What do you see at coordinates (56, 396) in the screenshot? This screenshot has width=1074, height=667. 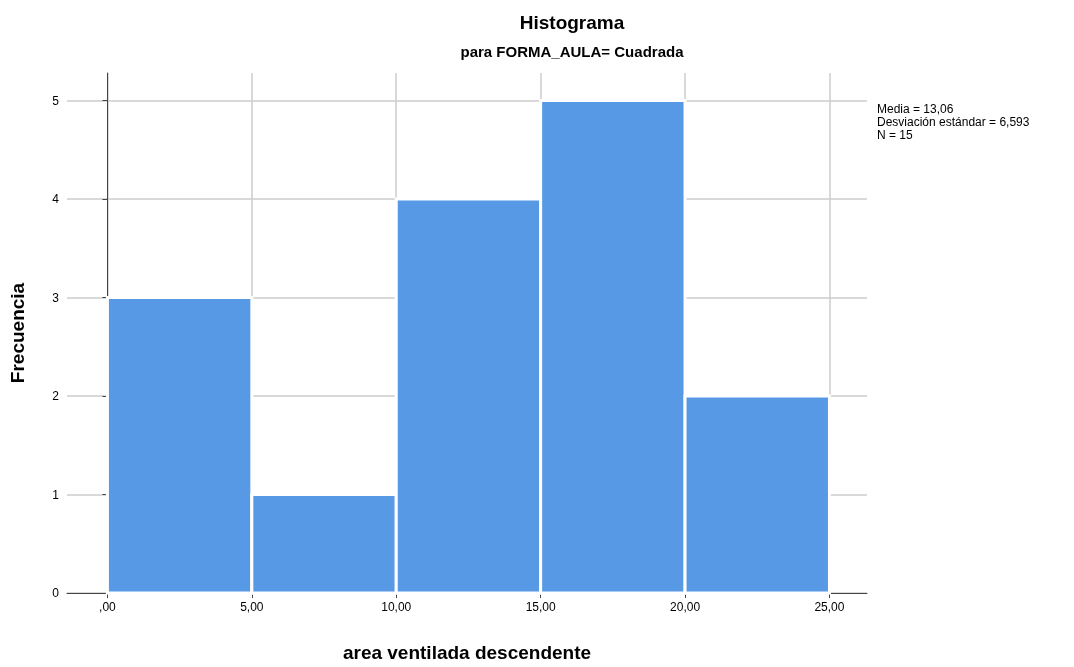 I see `y-tick-label: 2` at bounding box center [56, 396].